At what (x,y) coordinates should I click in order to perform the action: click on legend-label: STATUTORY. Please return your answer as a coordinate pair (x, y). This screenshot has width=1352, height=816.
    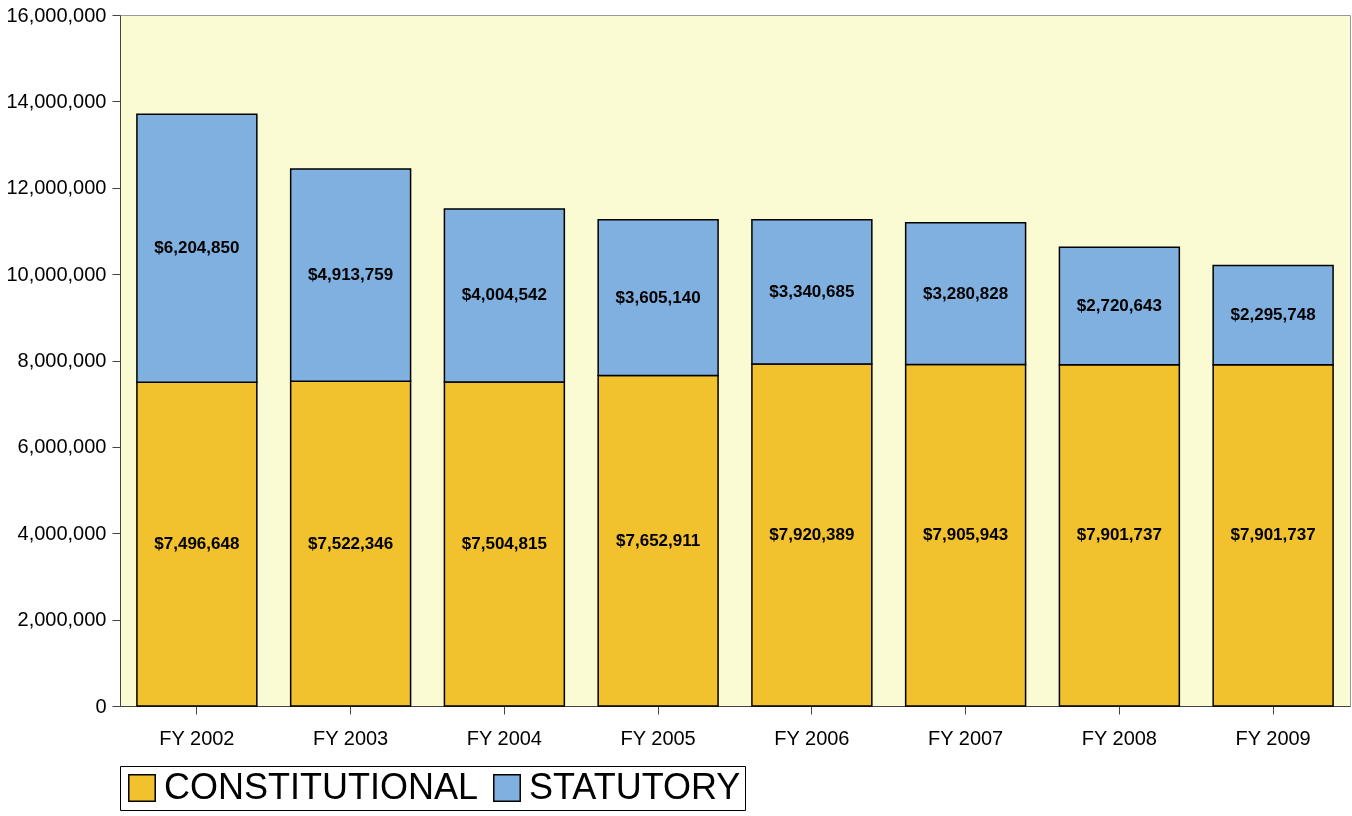
    Looking at the image, I should click on (635, 786).